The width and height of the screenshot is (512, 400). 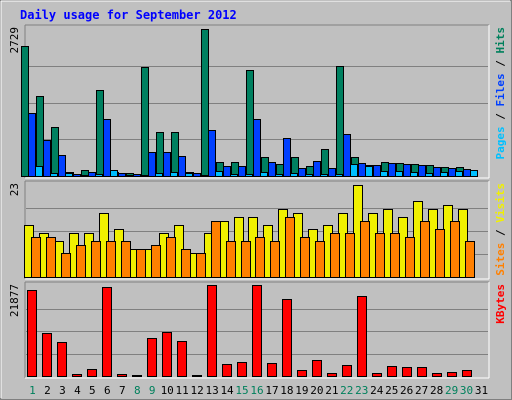 I want to click on bar-hits-series0-day10, so click(x=160, y=154).